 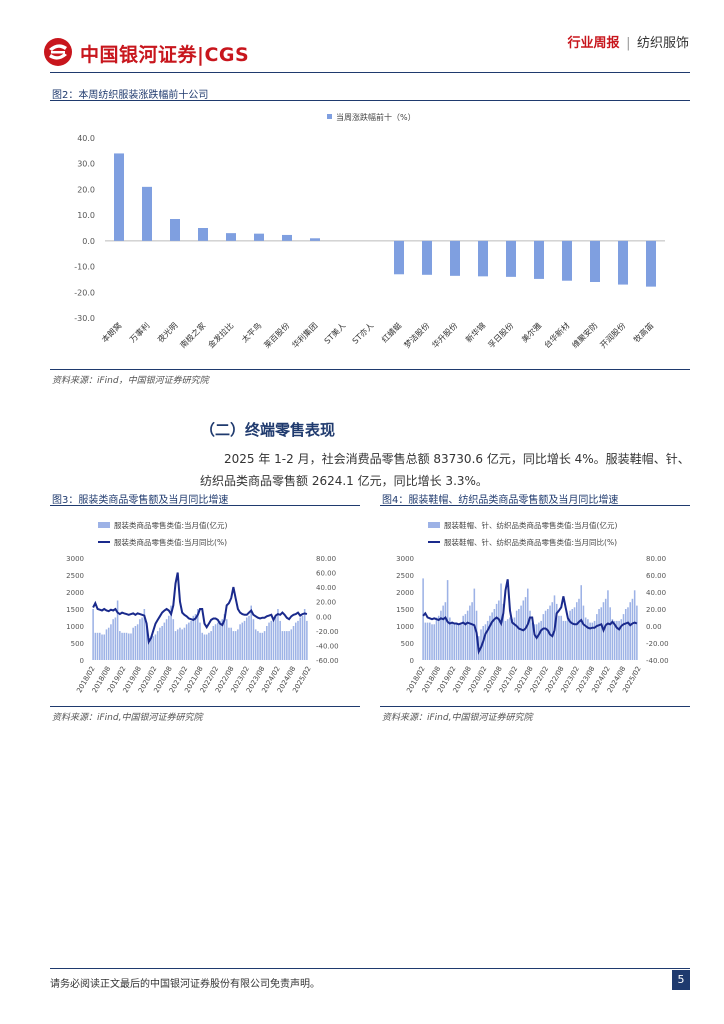 What do you see at coordinates (405, 593) in the screenshot?
I see `y-left-tick-label: 2000` at bounding box center [405, 593].